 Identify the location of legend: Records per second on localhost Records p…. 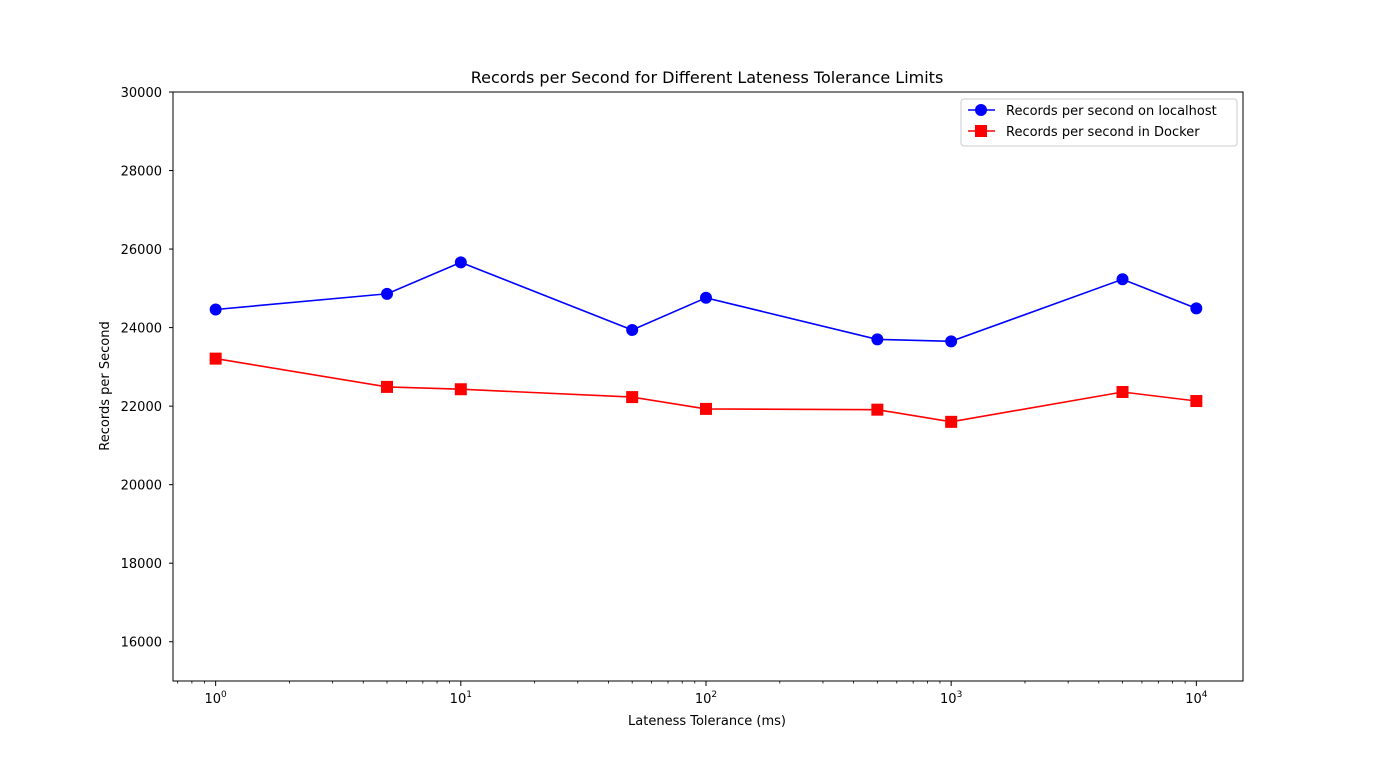
(1099, 122).